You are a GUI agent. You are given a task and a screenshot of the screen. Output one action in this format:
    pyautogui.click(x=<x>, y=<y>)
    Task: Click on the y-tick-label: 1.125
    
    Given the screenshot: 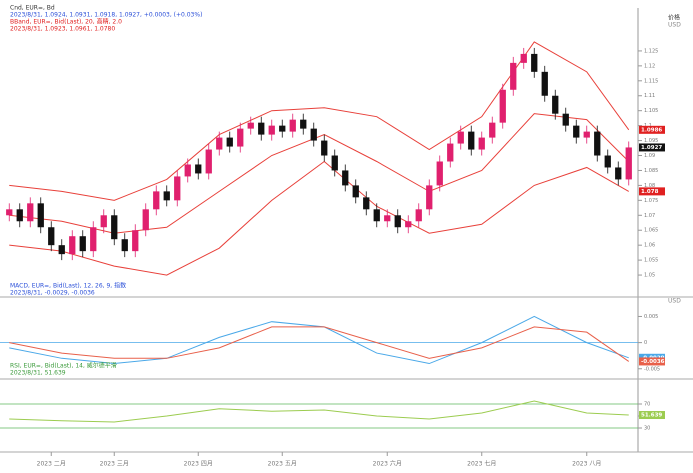 What is the action you would take?
    pyautogui.click(x=651, y=51)
    